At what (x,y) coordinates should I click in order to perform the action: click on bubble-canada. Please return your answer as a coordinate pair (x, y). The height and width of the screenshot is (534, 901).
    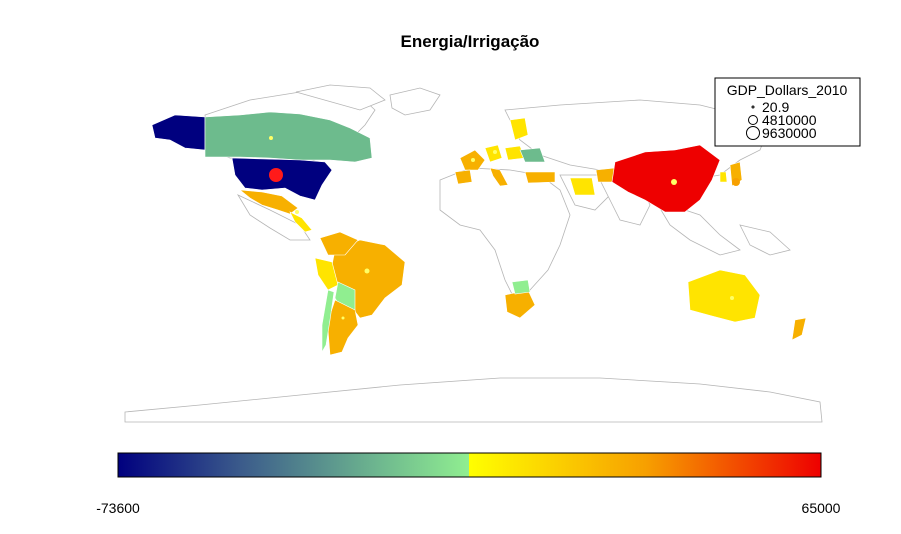
    Looking at the image, I should click on (271, 138).